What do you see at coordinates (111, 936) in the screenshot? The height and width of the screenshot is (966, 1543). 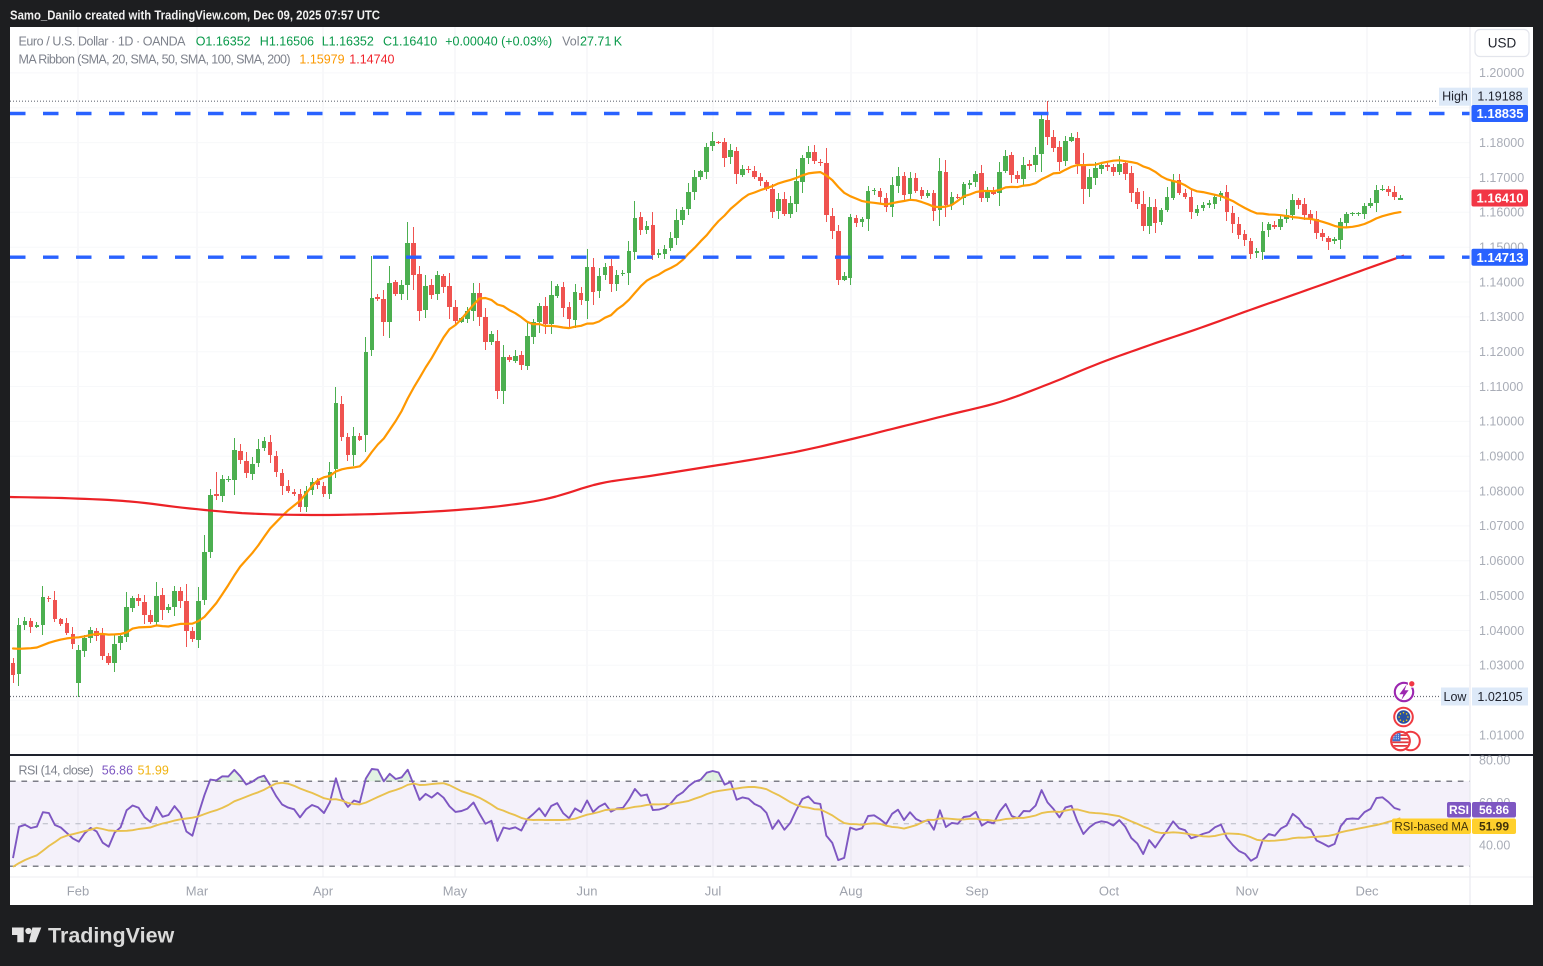 I see `svg-text: TradingView` at bounding box center [111, 936].